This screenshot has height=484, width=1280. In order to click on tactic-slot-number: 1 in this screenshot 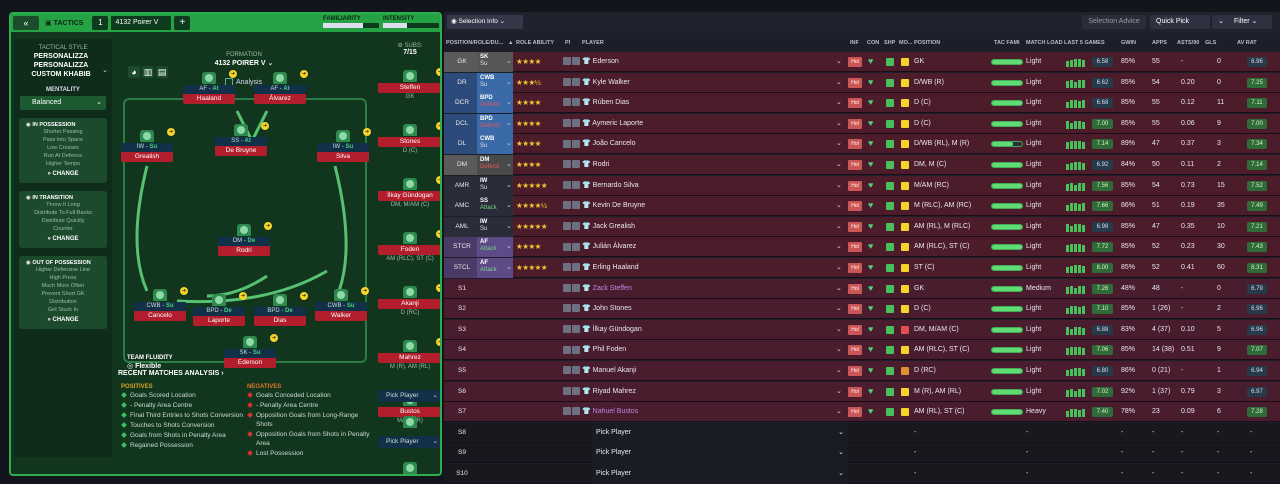, I will do `click(100, 23)`.